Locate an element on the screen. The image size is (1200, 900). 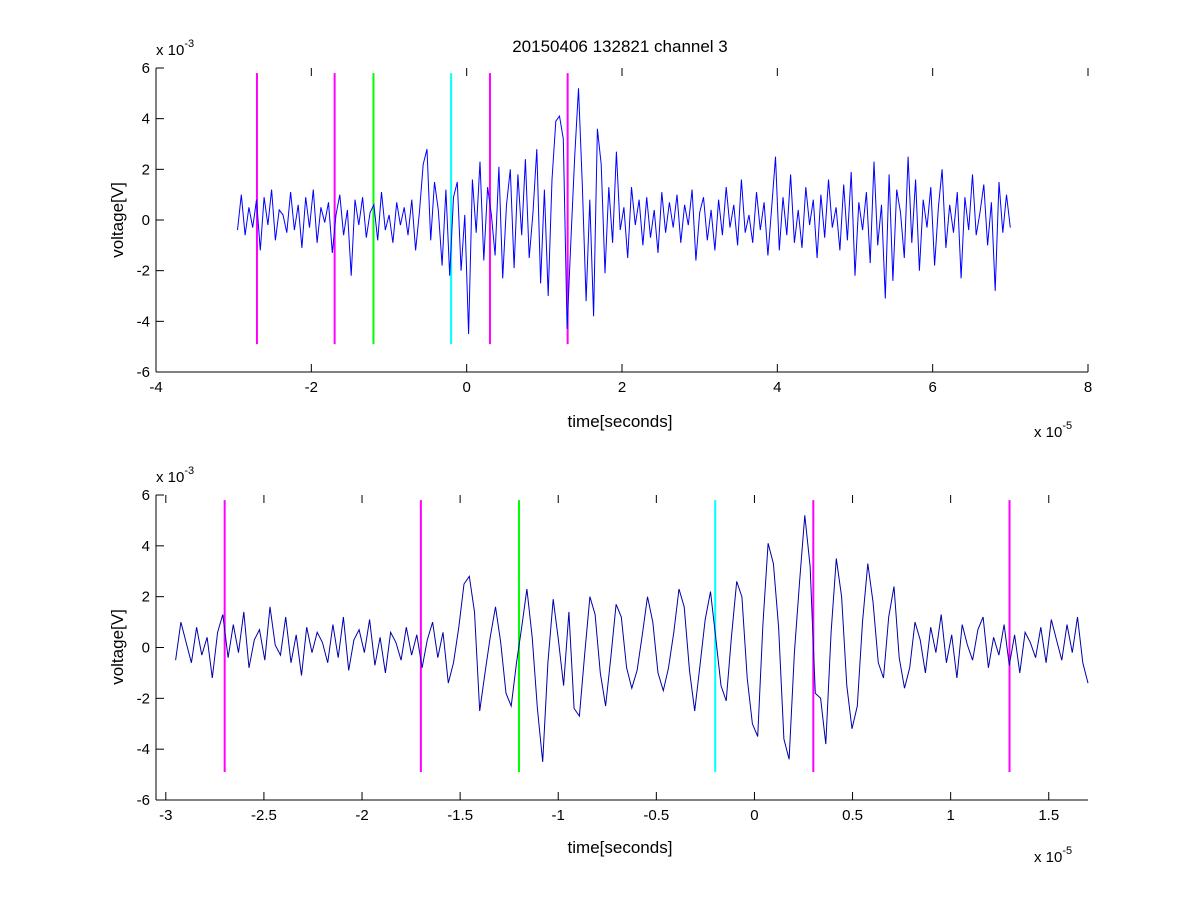
x-tick-label: 6 is located at coordinates (932, 387).